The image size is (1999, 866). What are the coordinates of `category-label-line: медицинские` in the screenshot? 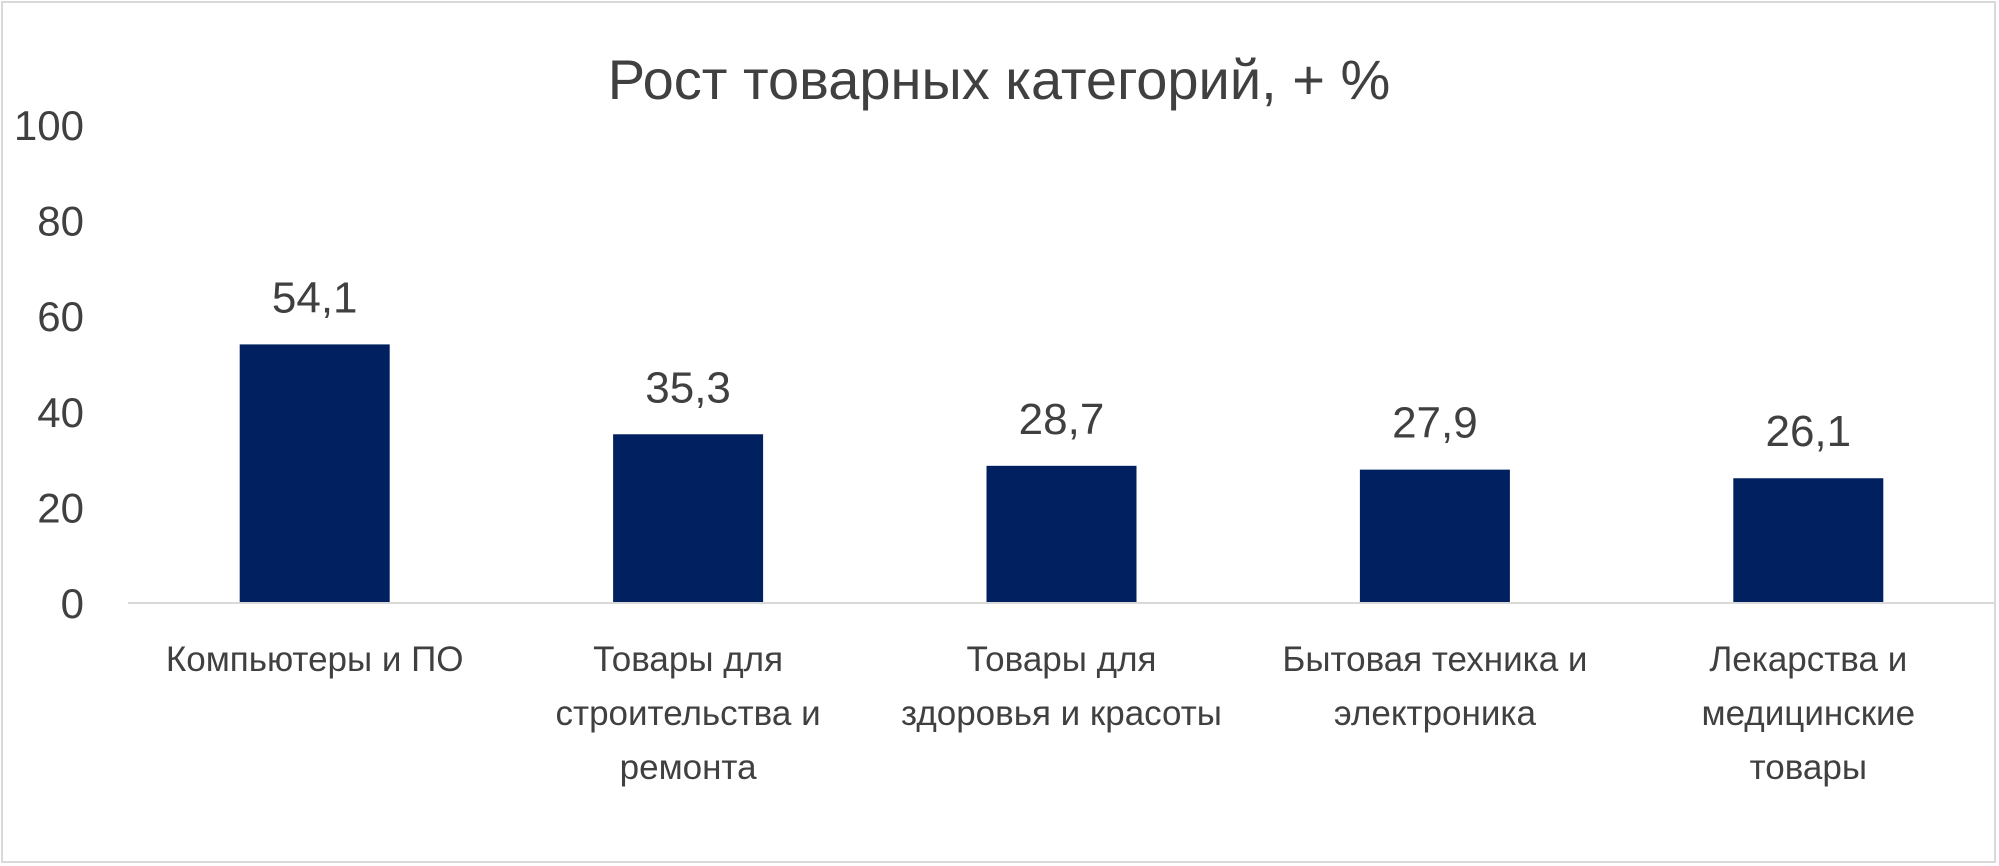 It's located at (1809, 713).